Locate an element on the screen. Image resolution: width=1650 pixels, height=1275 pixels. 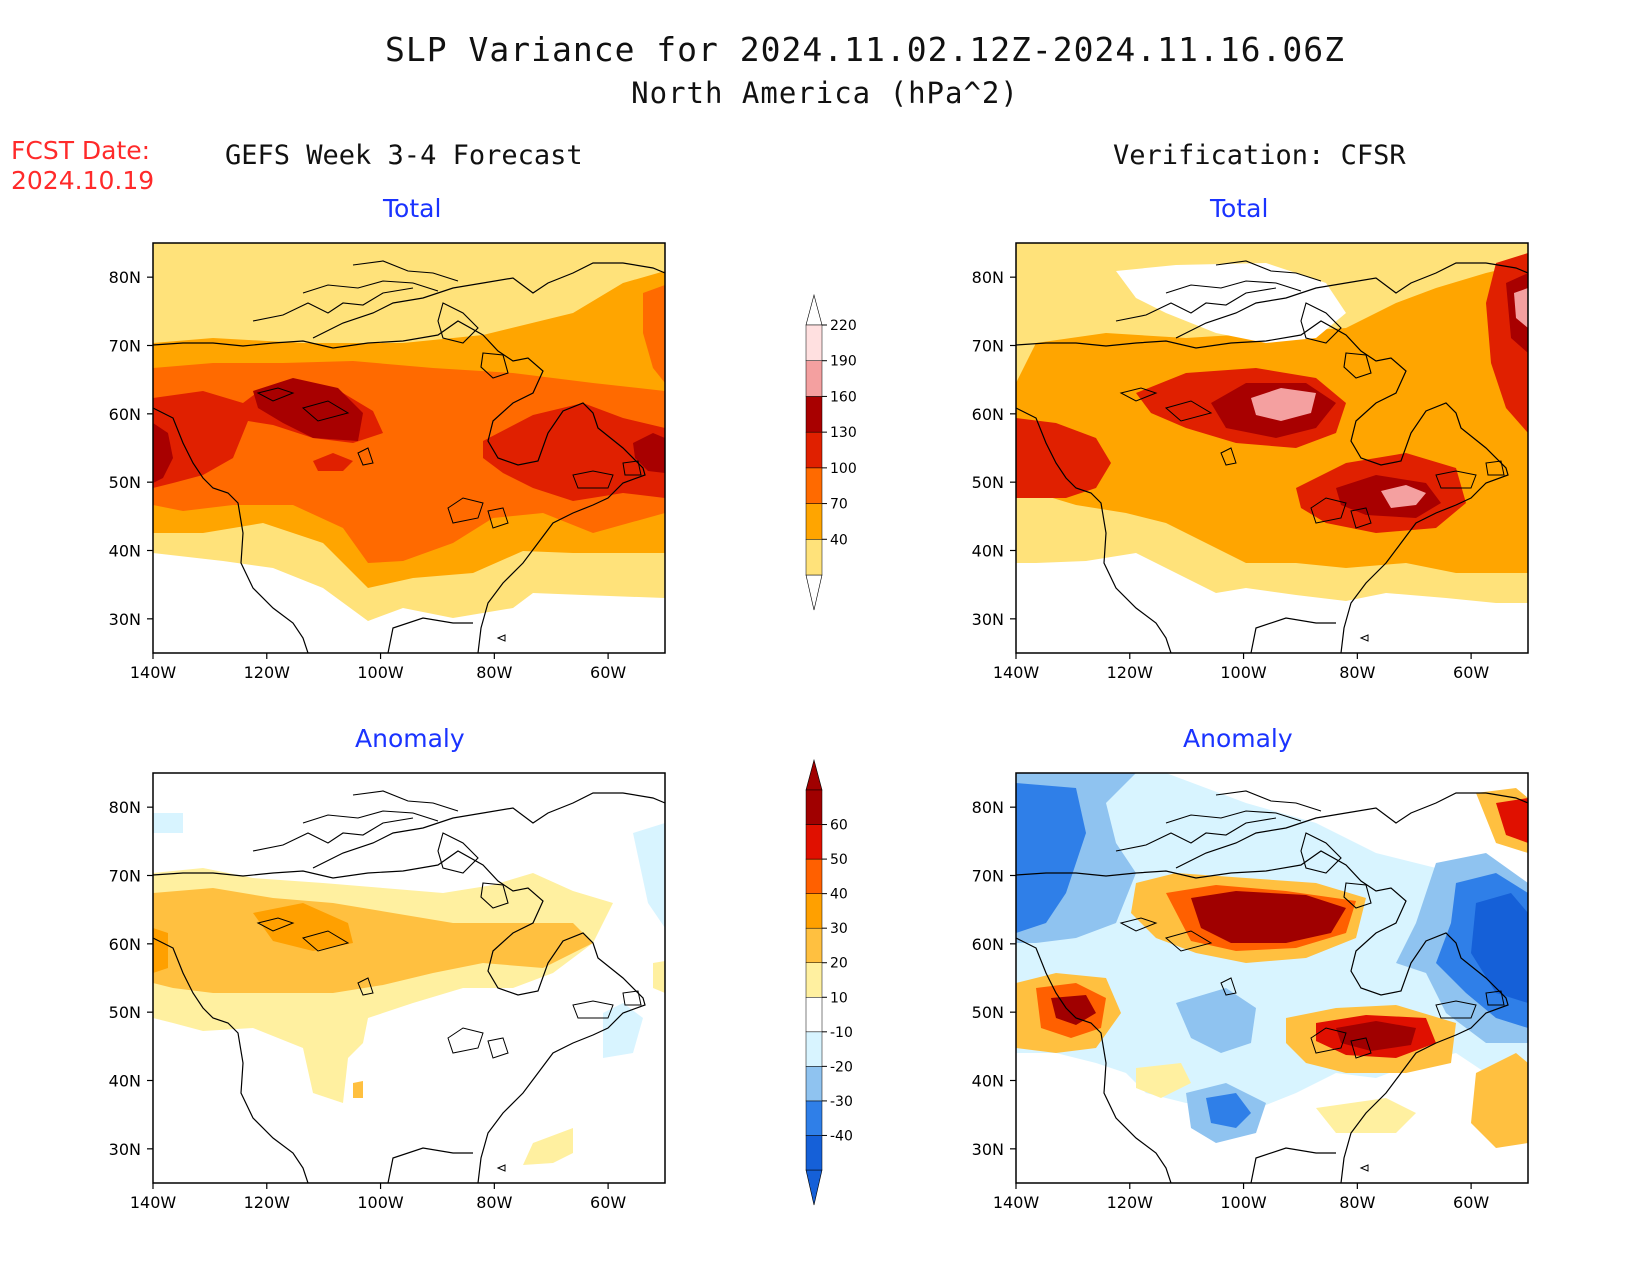
left-column-title: GEFS Week 3-4 Forecast is located at coordinates (404, 155).